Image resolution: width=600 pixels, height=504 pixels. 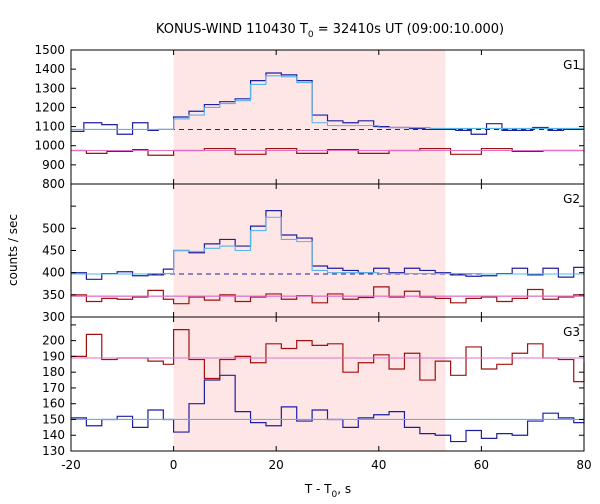 I want to click on x-tick-label: 0, so click(x=174, y=465).